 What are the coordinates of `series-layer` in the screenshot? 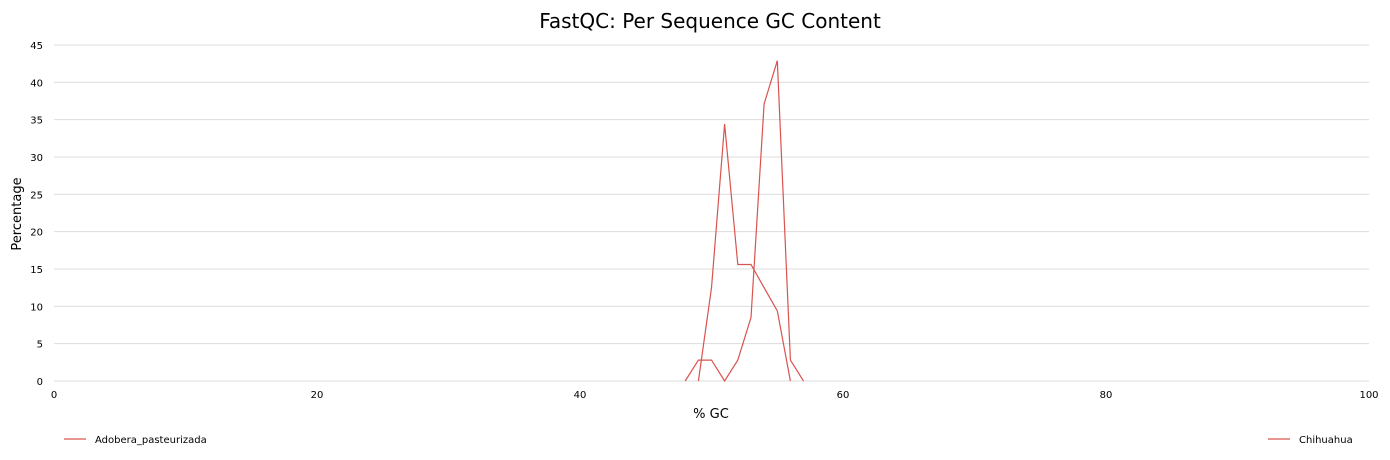 It's located at (744, 221).